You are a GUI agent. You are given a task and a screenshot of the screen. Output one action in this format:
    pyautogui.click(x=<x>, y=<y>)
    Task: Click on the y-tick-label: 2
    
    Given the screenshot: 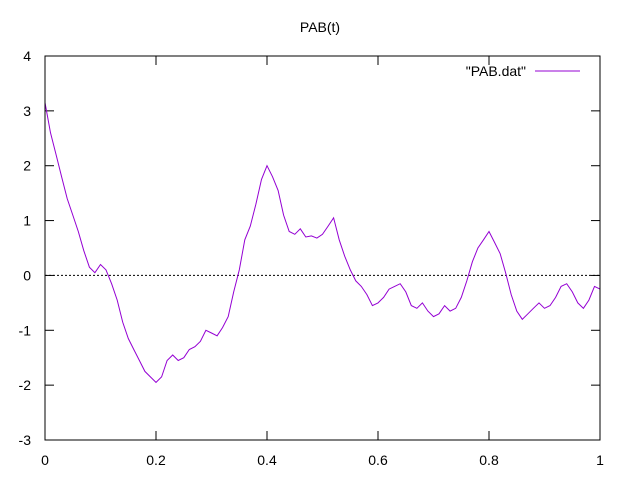 What is the action you would take?
    pyautogui.click(x=27, y=166)
    